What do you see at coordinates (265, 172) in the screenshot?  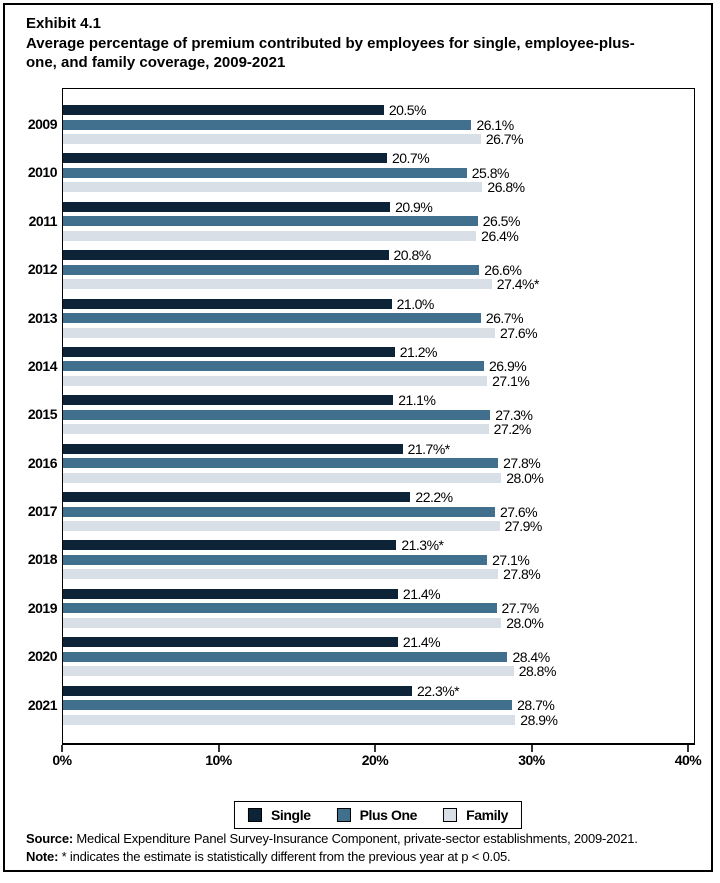 I see `bar-plus-one-2010` at bounding box center [265, 172].